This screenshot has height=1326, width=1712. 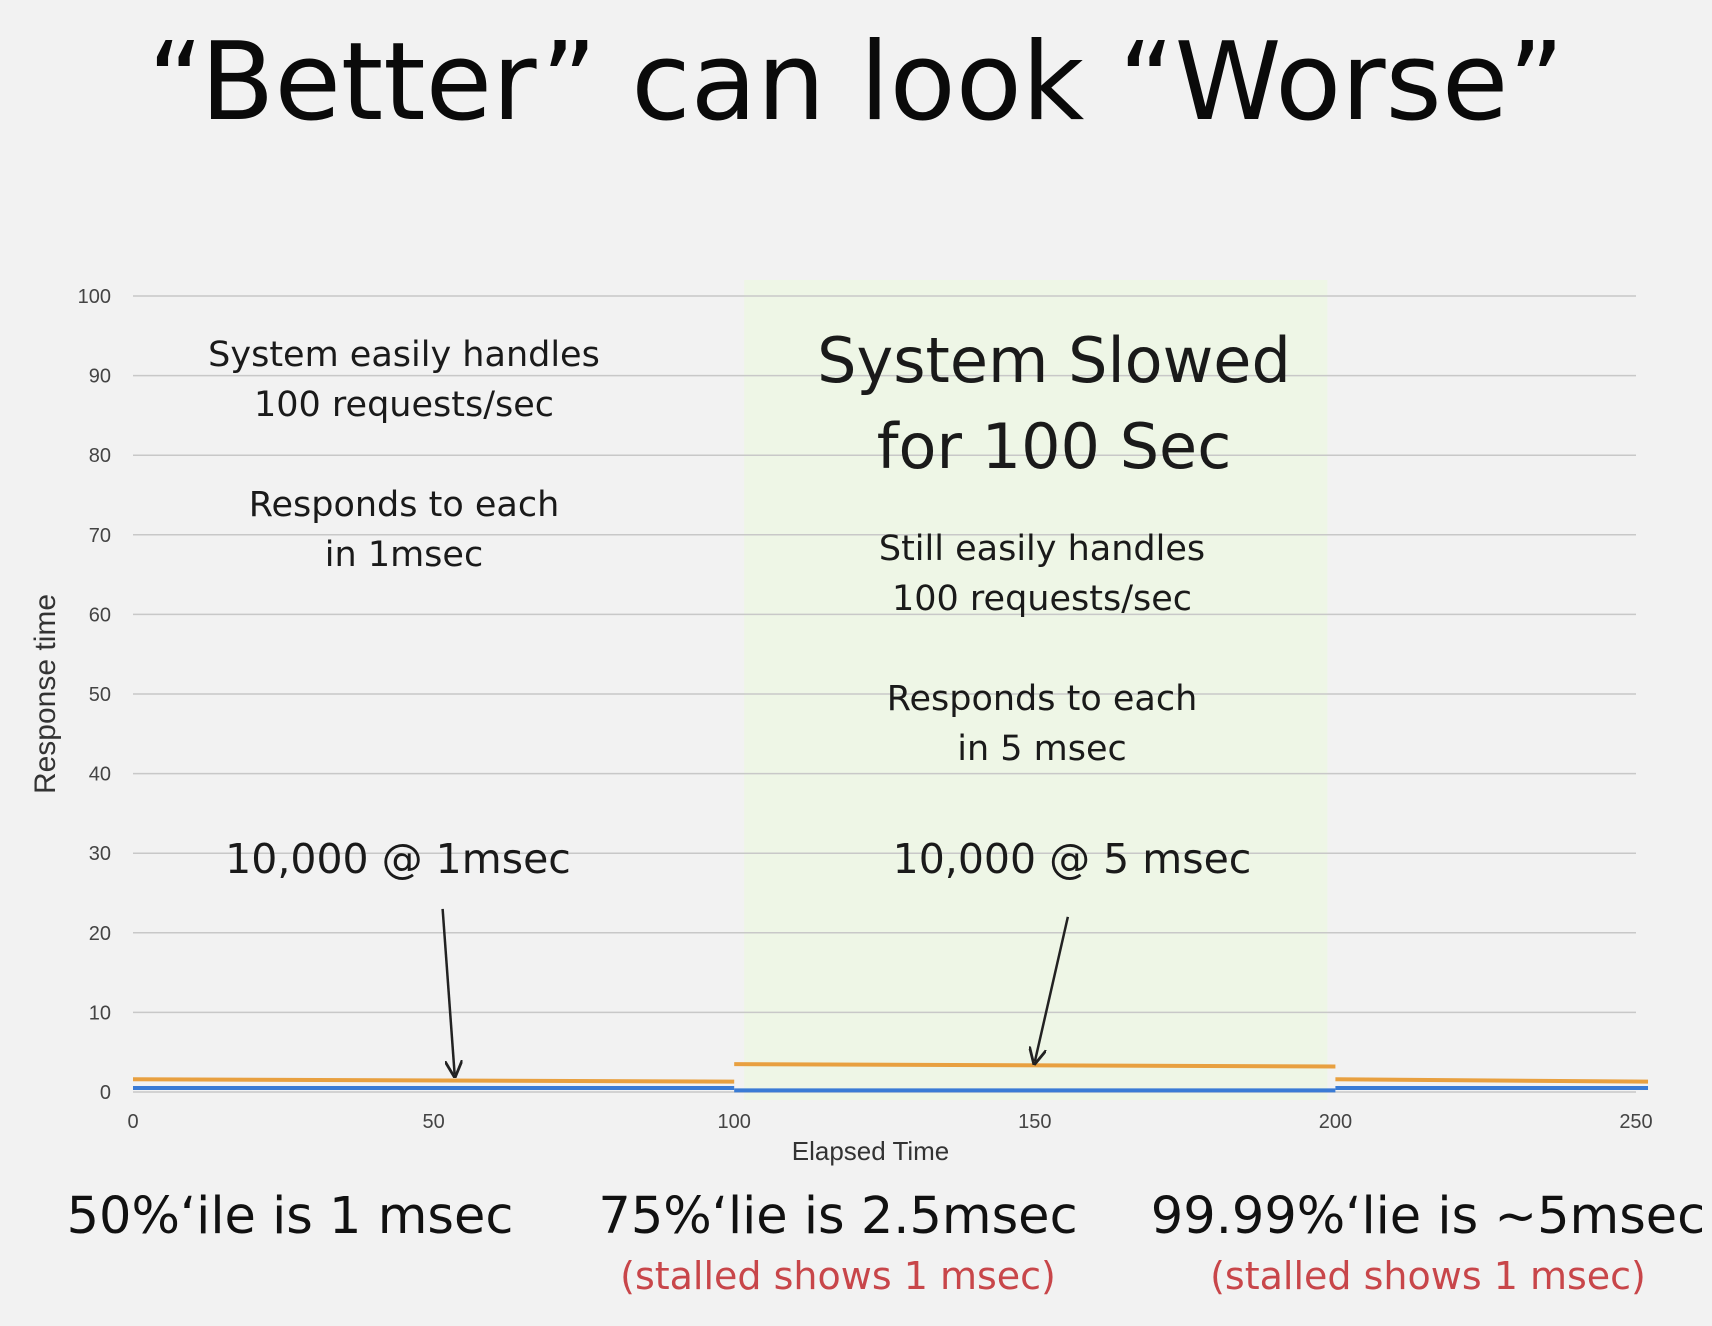 What do you see at coordinates (132, 1122) in the screenshot?
I see `x-tick-label: 0` at bounding box center [132, 1122].